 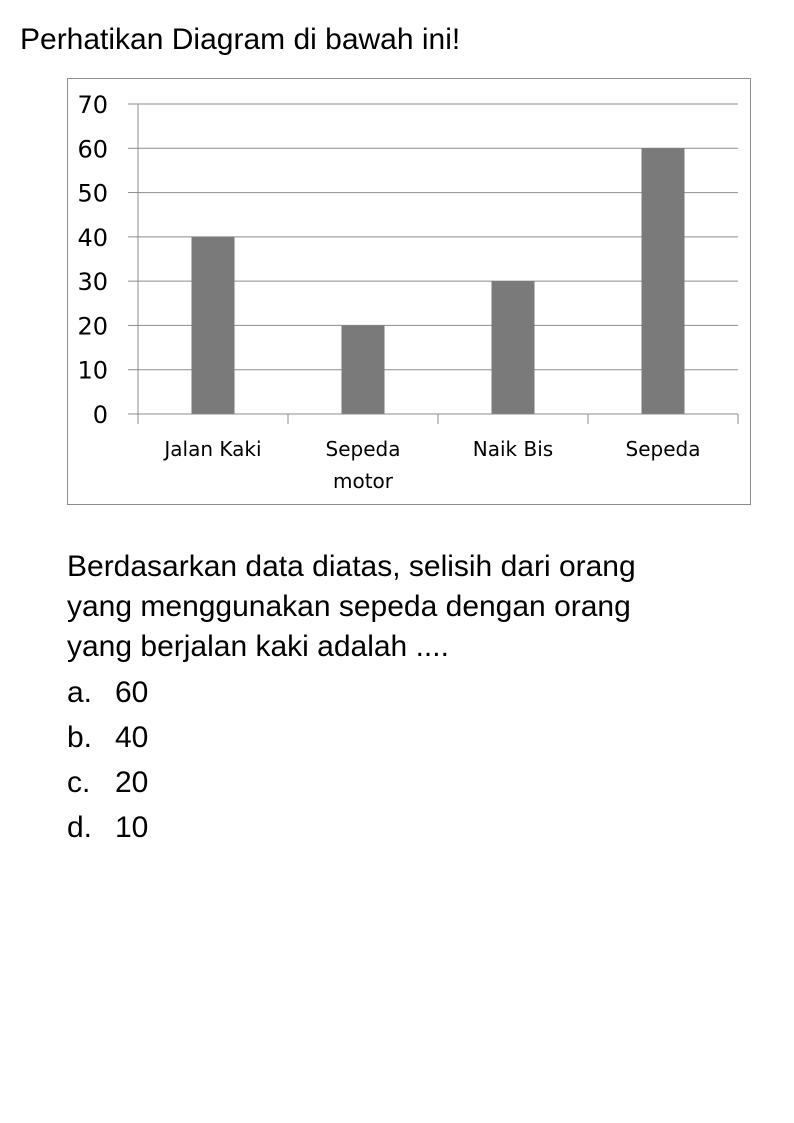 What do you see at coordinates (132, 692) in the screenshot?
I see `option-text: 60` at bounding box center [132, 692].